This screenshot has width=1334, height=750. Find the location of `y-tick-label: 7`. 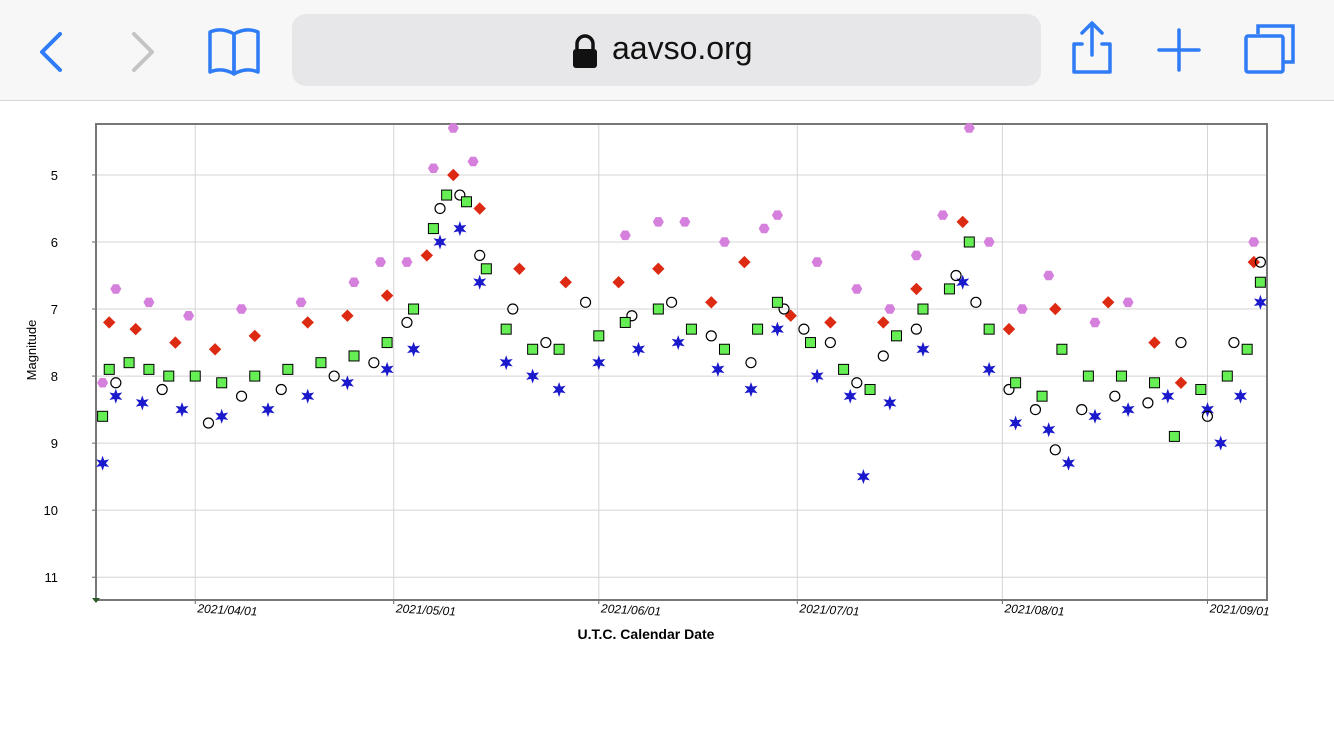

y-tick-label: 7 is located at coordinates (54, 309).